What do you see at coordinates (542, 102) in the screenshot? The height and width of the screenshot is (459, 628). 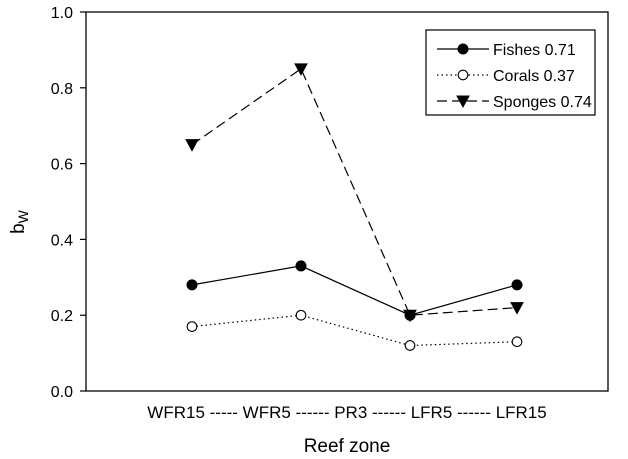 I see `legend-label: Sponges 0.74` at bounding box center [542, 102].